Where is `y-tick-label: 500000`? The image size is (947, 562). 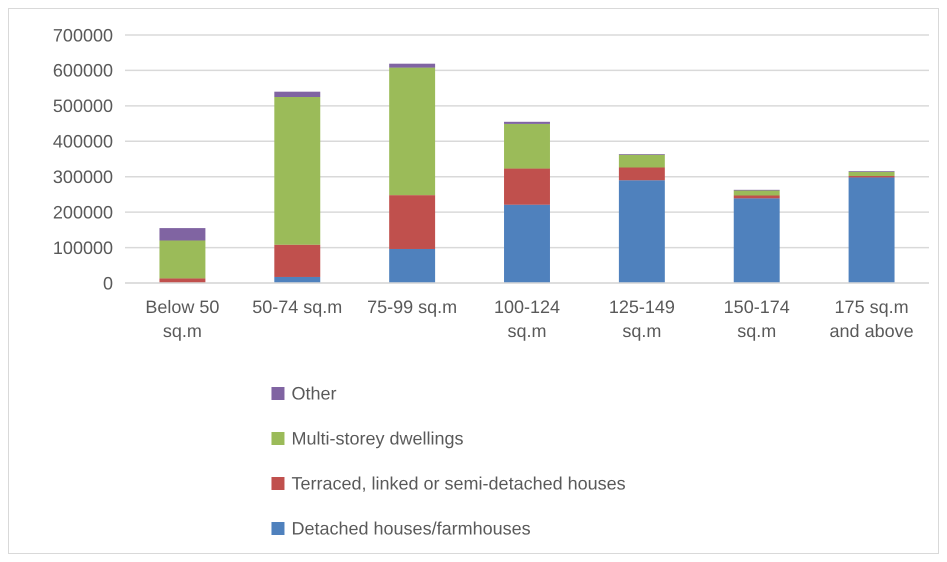 y-tick-label: 500000 is located at coordinates (82, 106).